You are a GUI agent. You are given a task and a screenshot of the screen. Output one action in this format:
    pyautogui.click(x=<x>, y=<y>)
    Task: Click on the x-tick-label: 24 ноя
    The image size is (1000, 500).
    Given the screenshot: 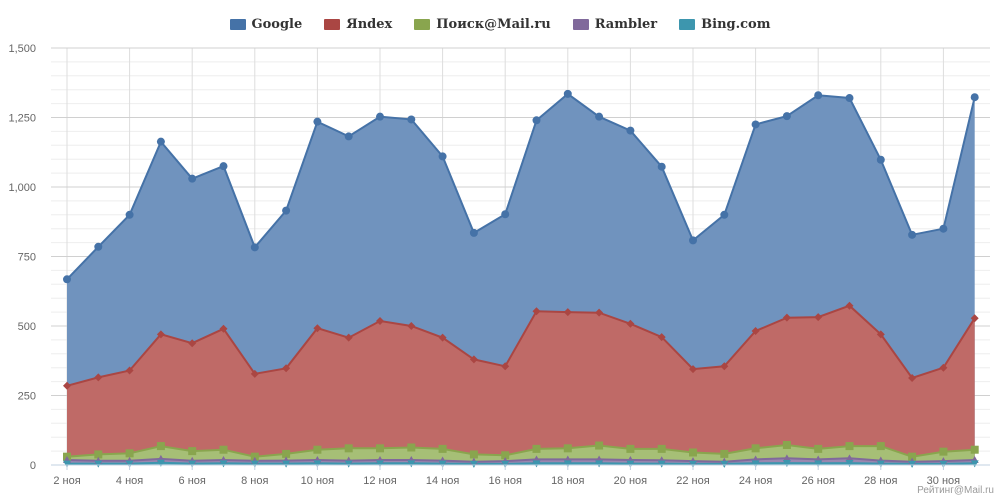 What is the action you would take?
    pyautogui.click(x=755, y=481)
    